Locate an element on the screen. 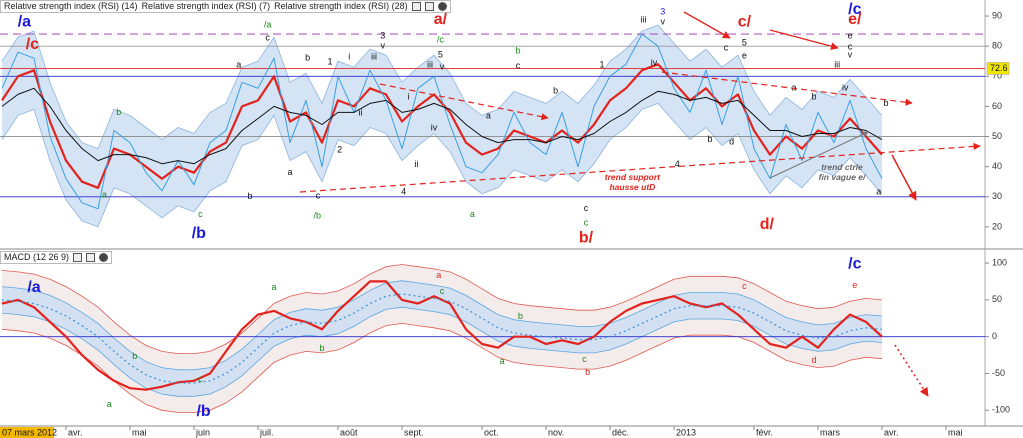  x-tick-label: juil. is located at coordinates (266, 432).